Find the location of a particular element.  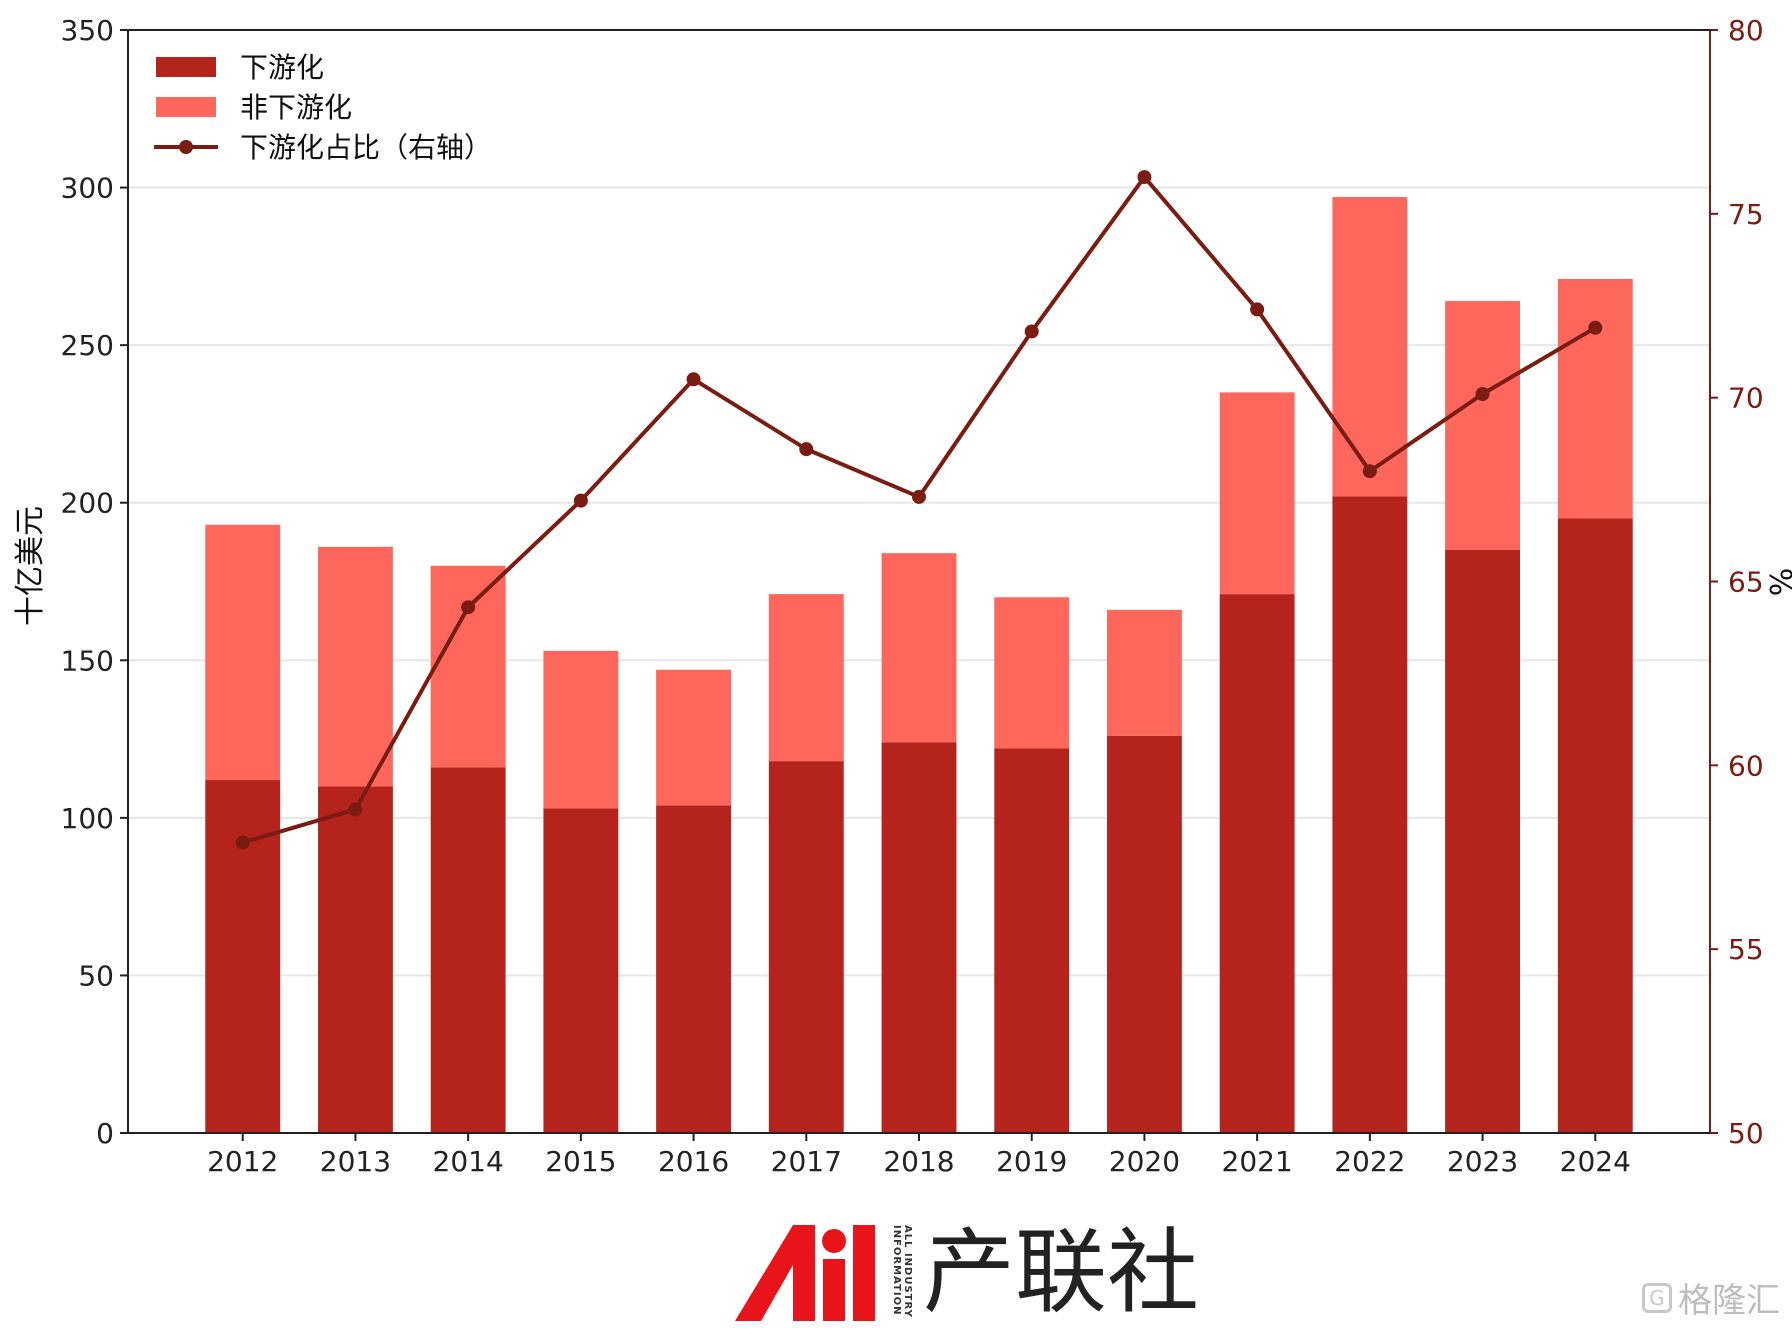

bar-downstream-2015 is located at coordinates (581, 970).